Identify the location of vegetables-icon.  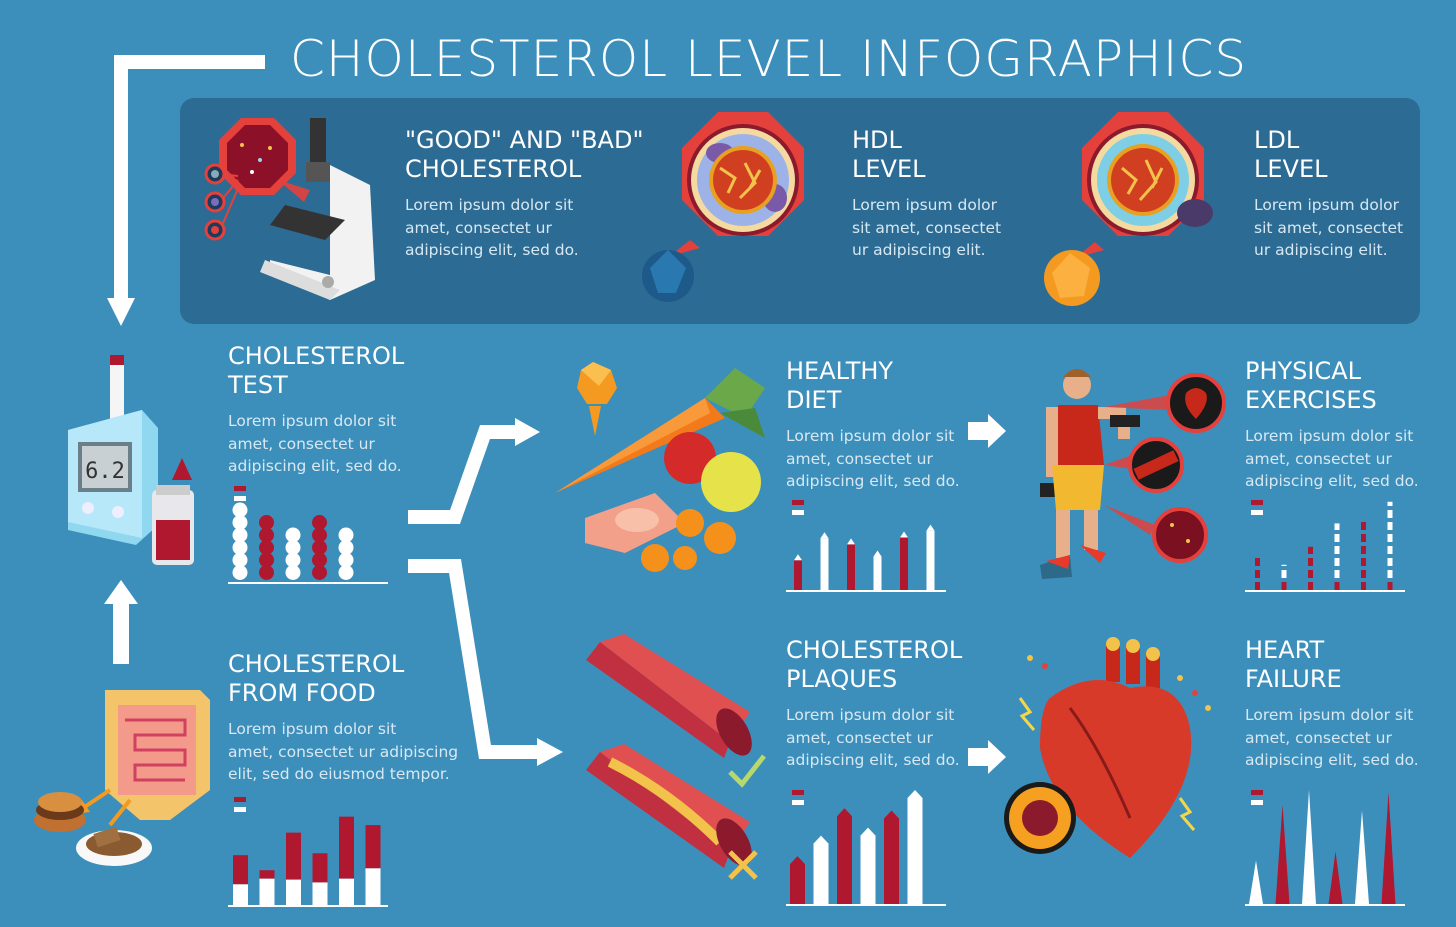
(660, 467).